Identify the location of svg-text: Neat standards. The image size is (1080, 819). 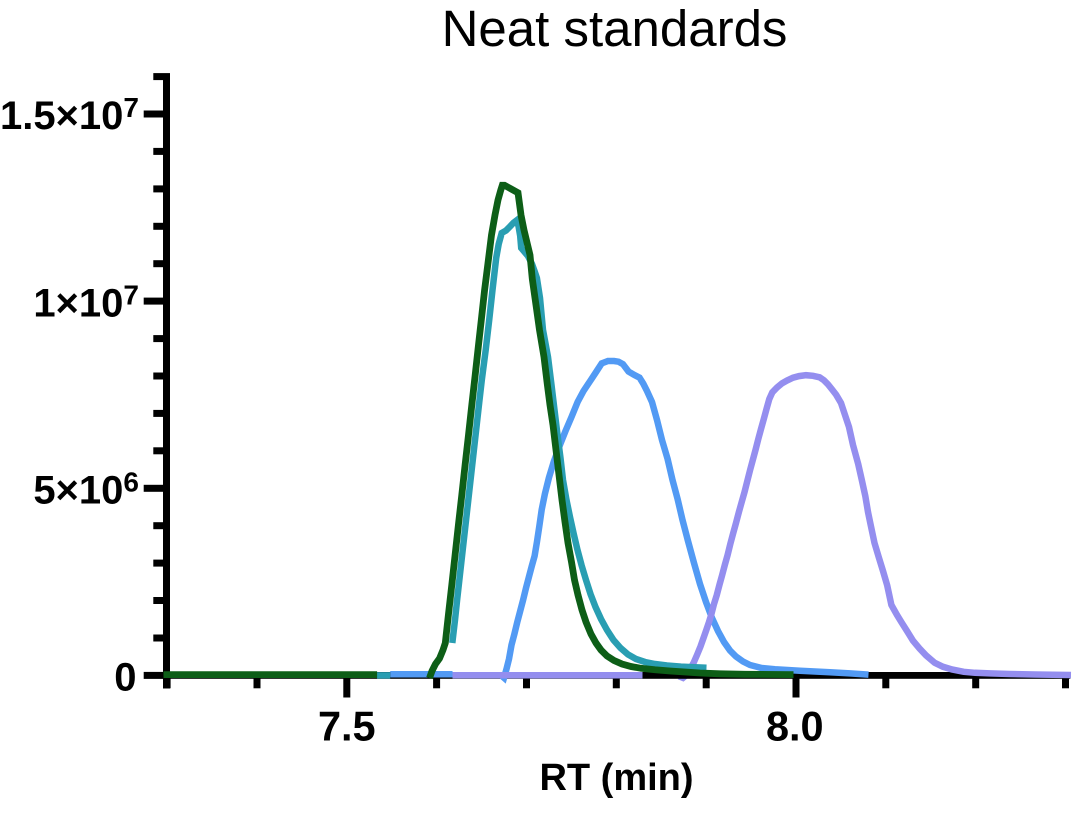
(615, 28).